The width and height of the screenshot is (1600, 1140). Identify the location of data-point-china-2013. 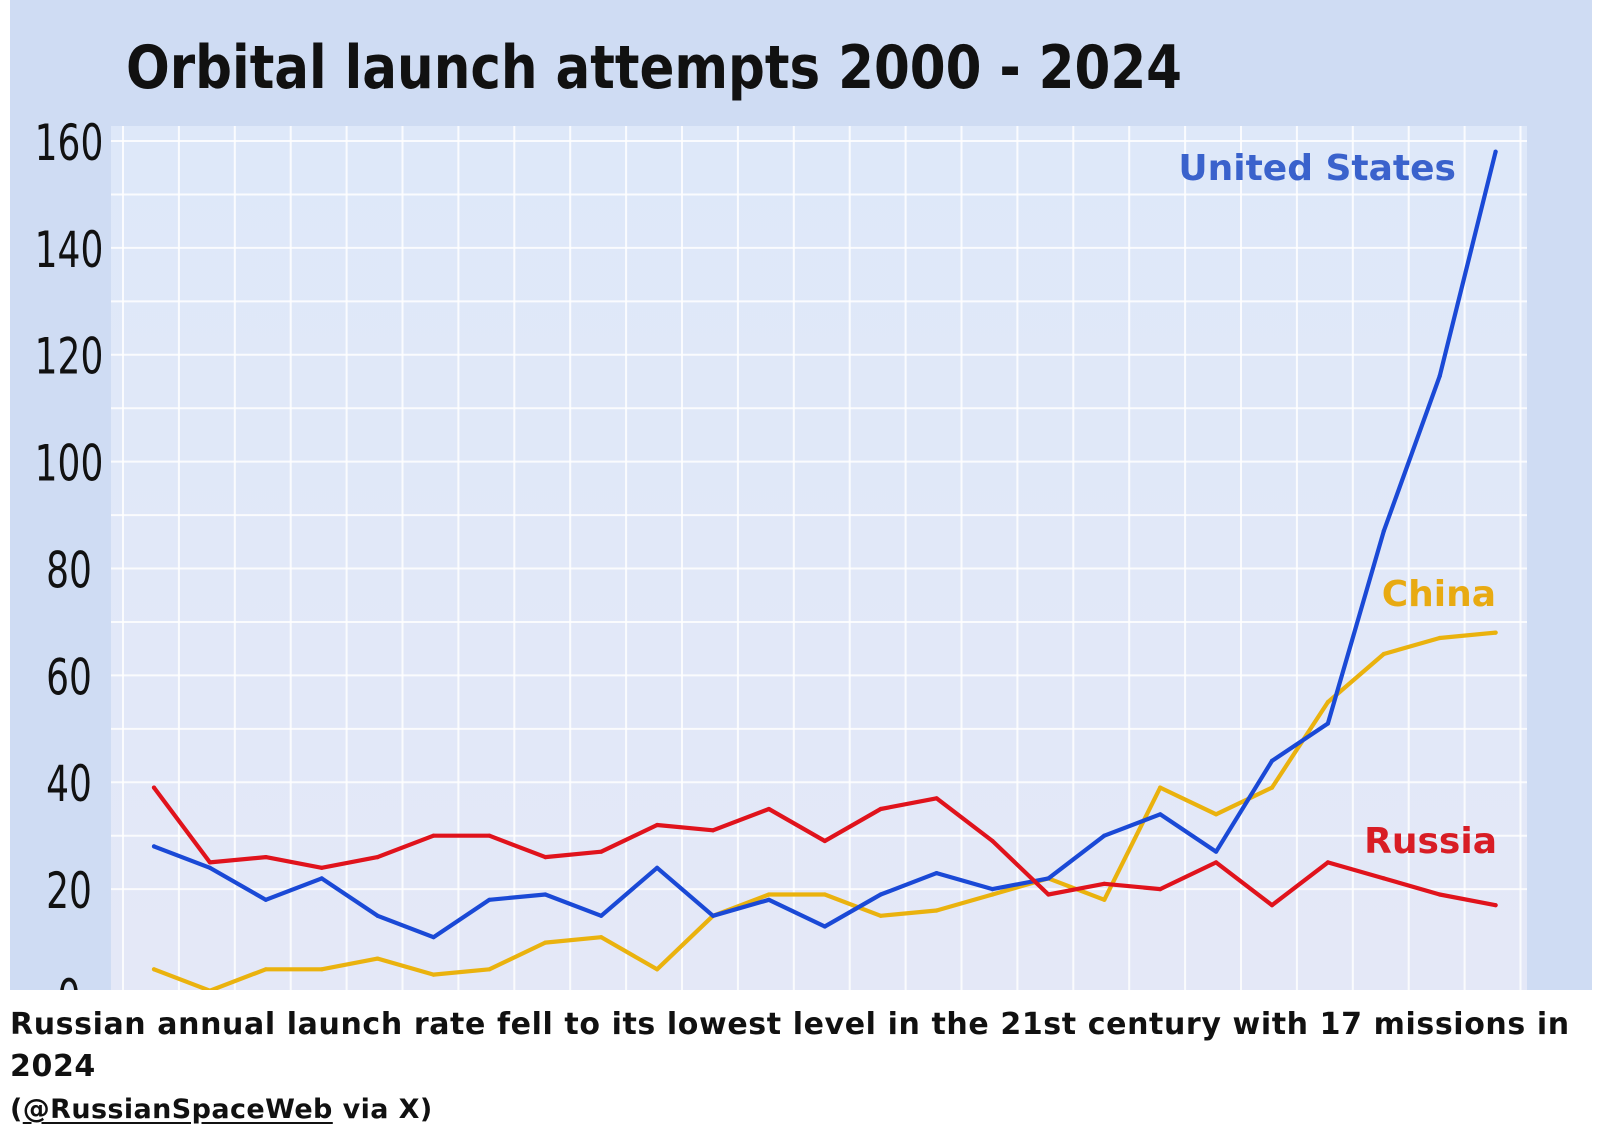
(880, 915).